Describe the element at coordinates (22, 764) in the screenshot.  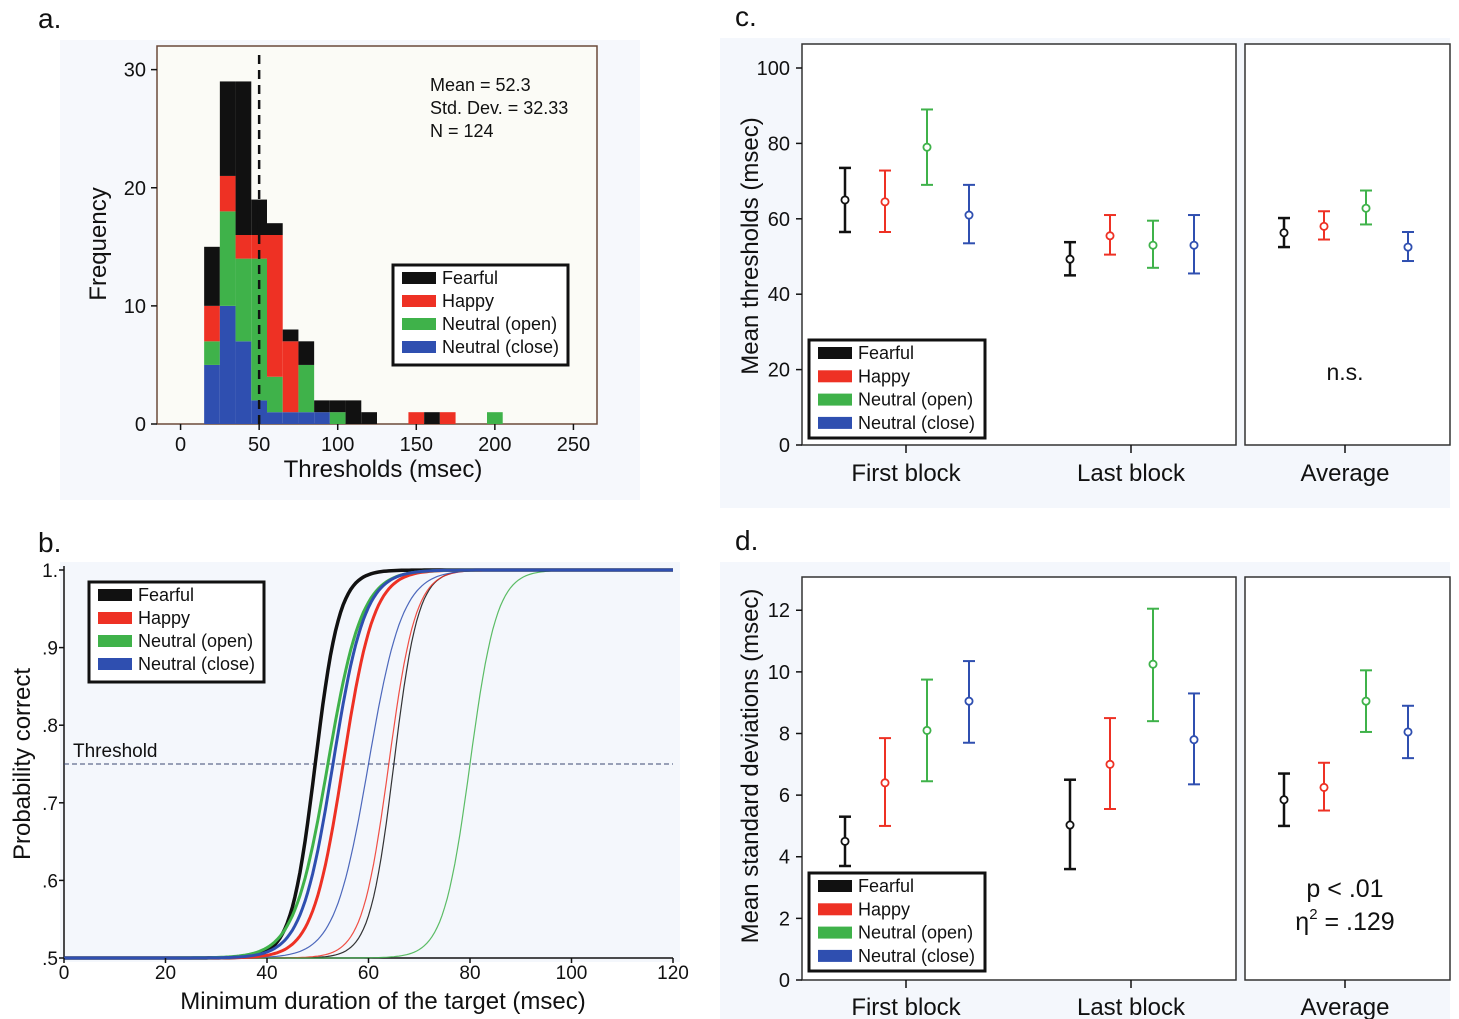
I see `y-axis-label: Probability correct` at that location.